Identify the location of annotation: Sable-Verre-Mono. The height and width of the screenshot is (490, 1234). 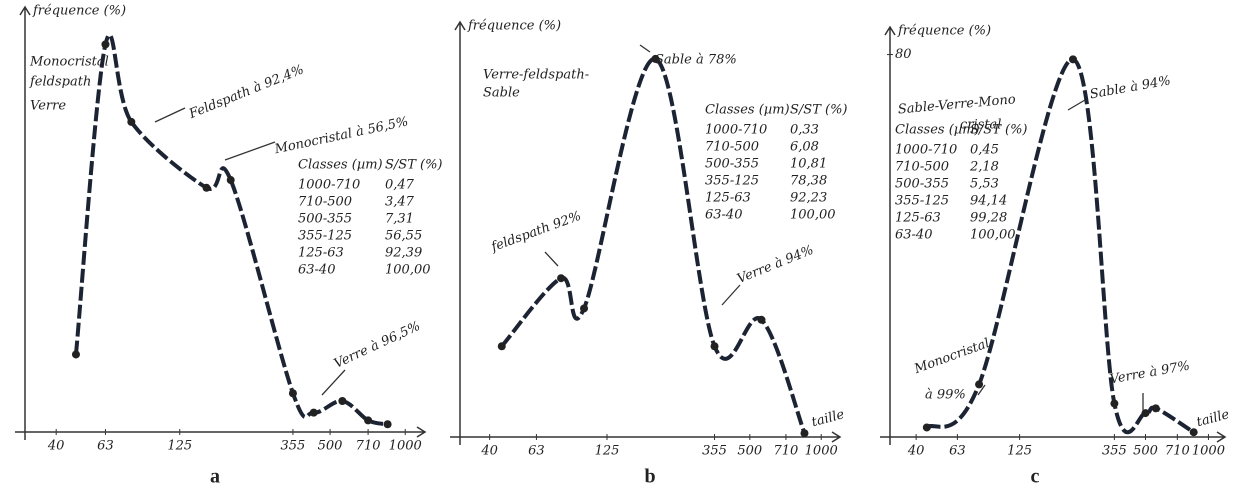
(956, 104).